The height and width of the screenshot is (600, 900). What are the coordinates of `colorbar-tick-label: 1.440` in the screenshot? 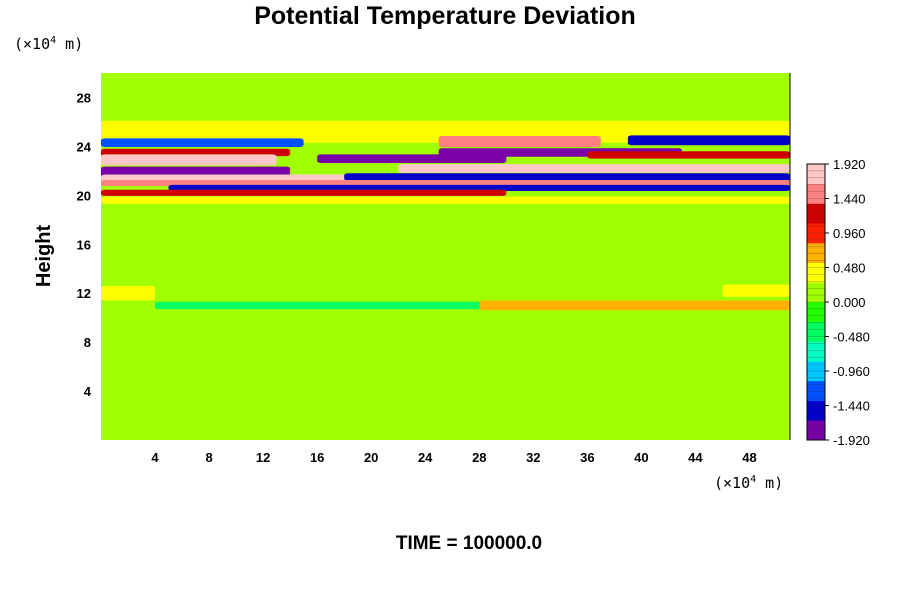 It's located at (849, 199).